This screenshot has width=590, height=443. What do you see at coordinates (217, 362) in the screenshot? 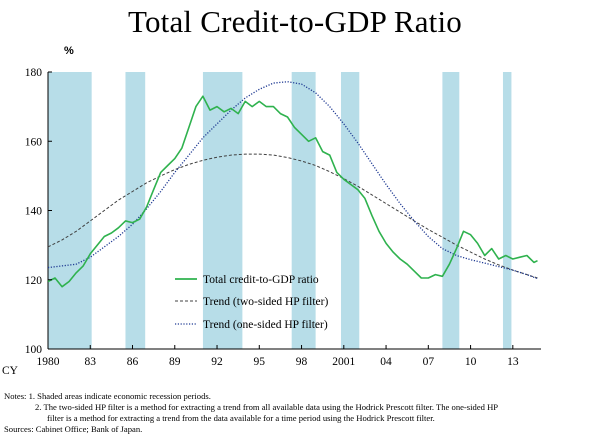
I see `x-tick-label: 92` at bounding box center [217, 362].